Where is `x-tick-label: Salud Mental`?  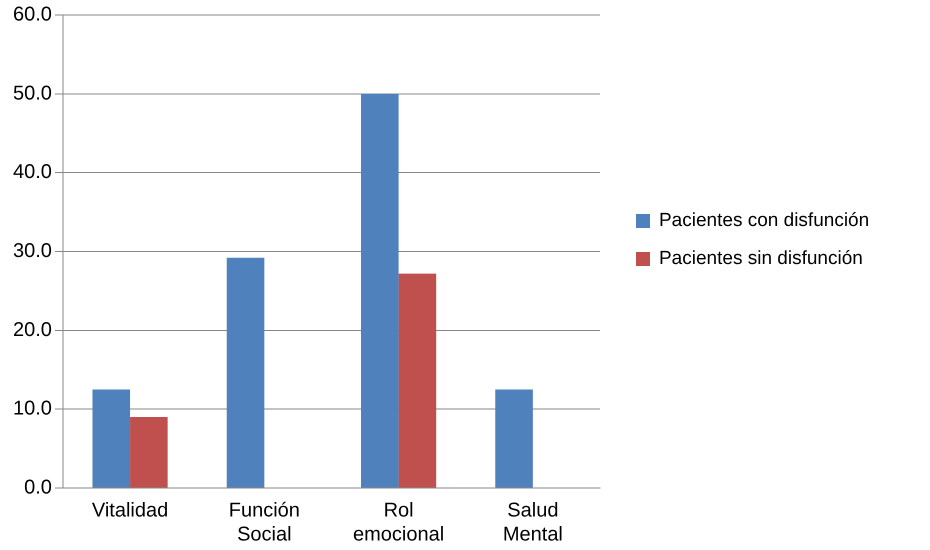 x-tick-label: Salud Mental is located at coordinates (532, 523).